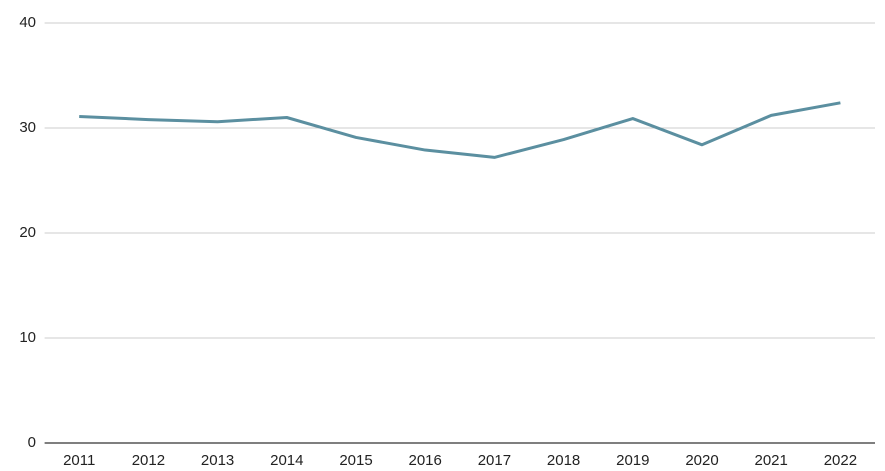 Image resolution: width=885 pixels, height=471 pixels. What do you see at coordinates (286, 460) in the screenshot?
I see `x-tick-label: 2014` at bounding box center [286, 460].